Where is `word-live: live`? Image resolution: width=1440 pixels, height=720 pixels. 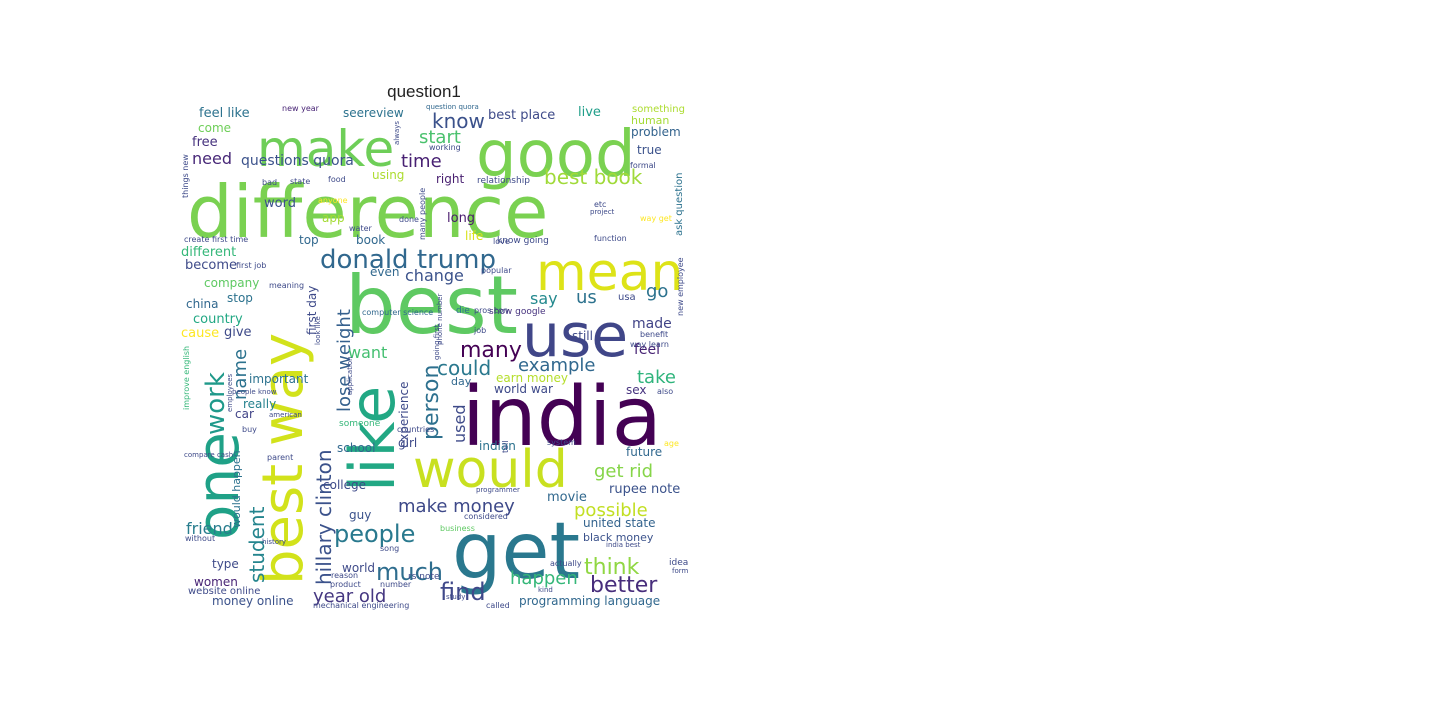
word-live: live is located at coordinates (589, 112).